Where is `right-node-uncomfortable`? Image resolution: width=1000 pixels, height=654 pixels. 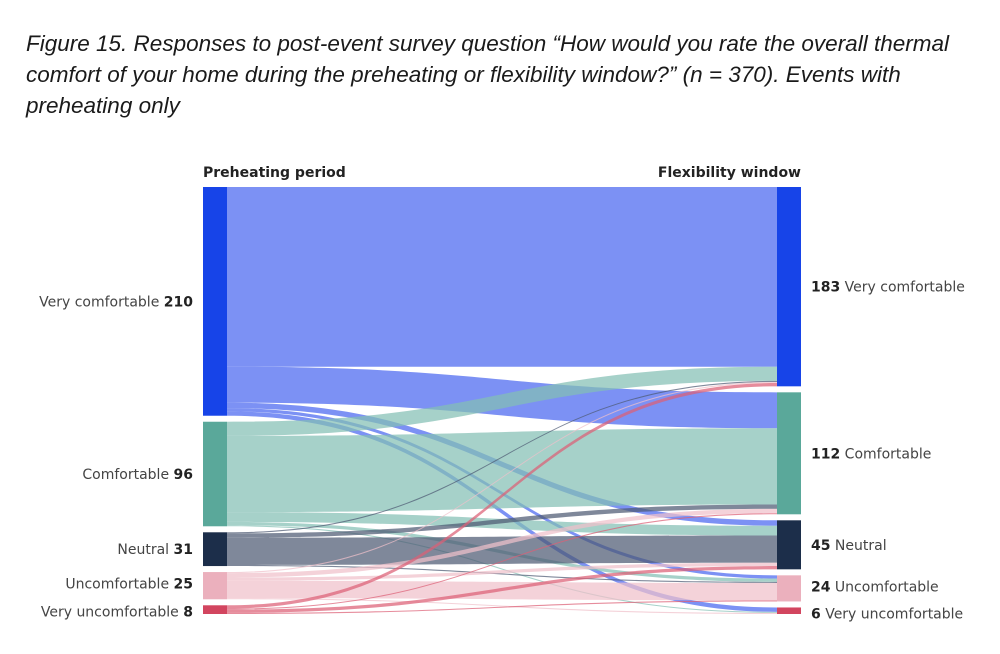 right-node-uncomfortable is located at coordinates (789, 588).